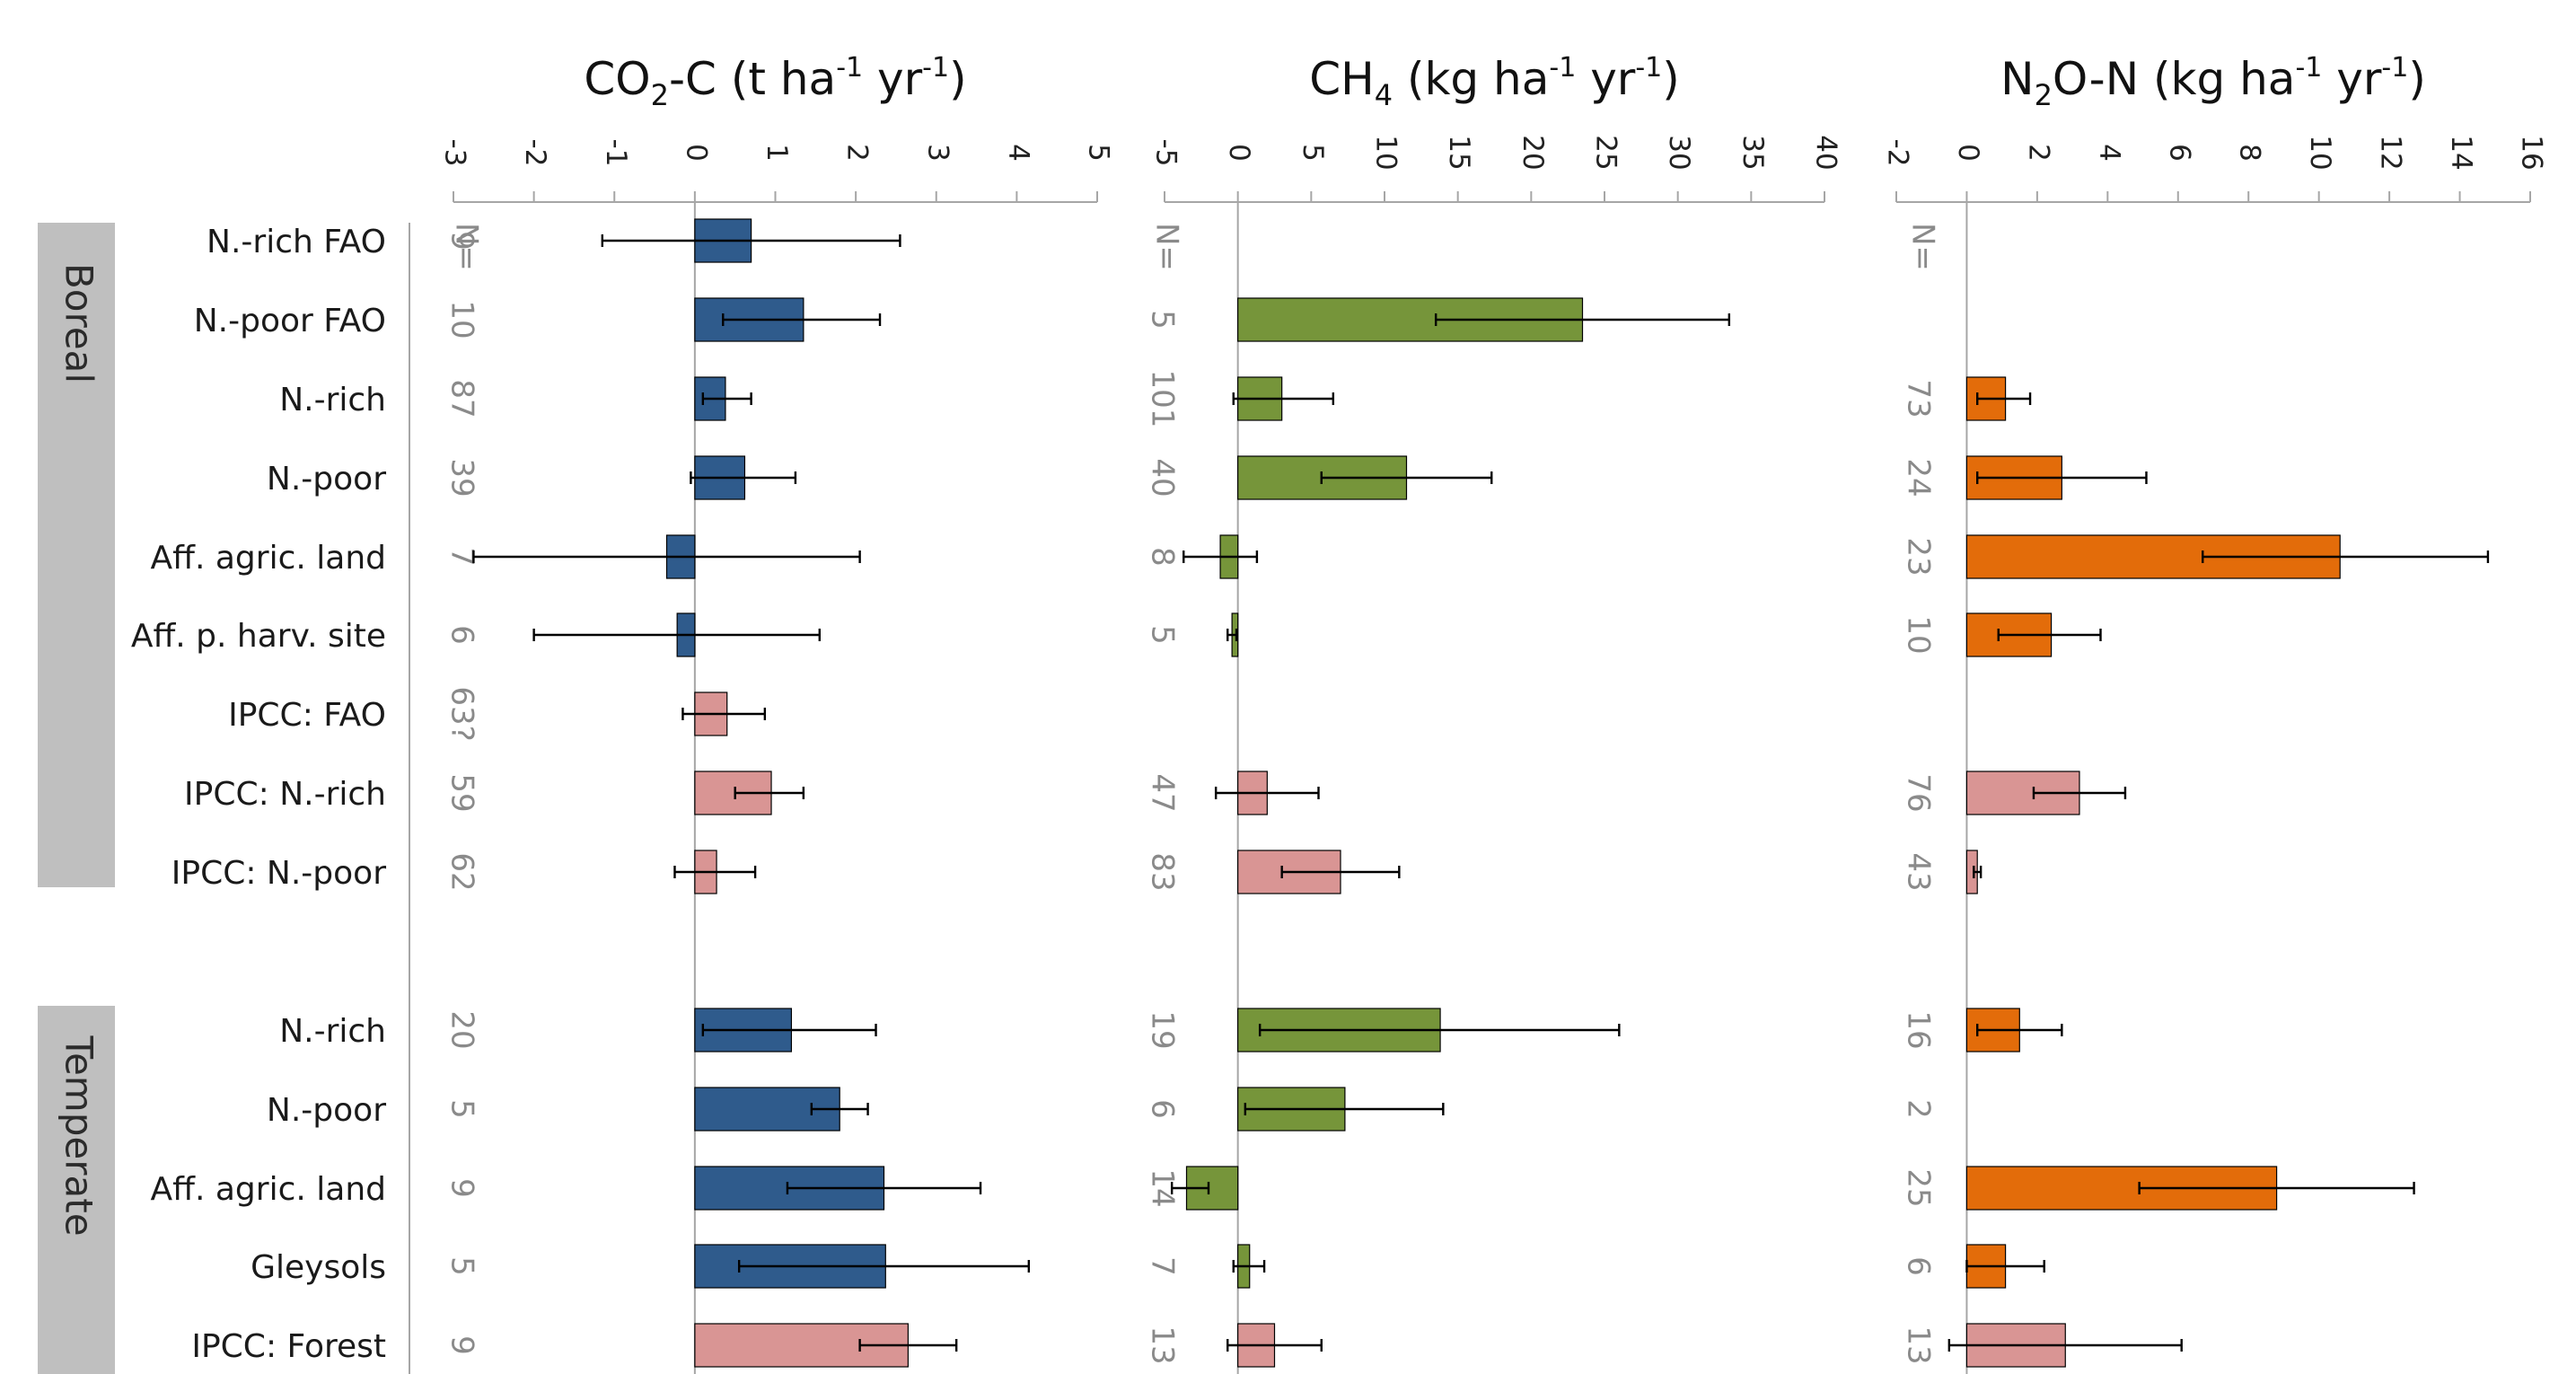 The image size is (2576, 1374). What do you see at coordinates (1606, 152) in the screenshot?
I see `x-tick-label: 25` at bounding box center [1606, 152].